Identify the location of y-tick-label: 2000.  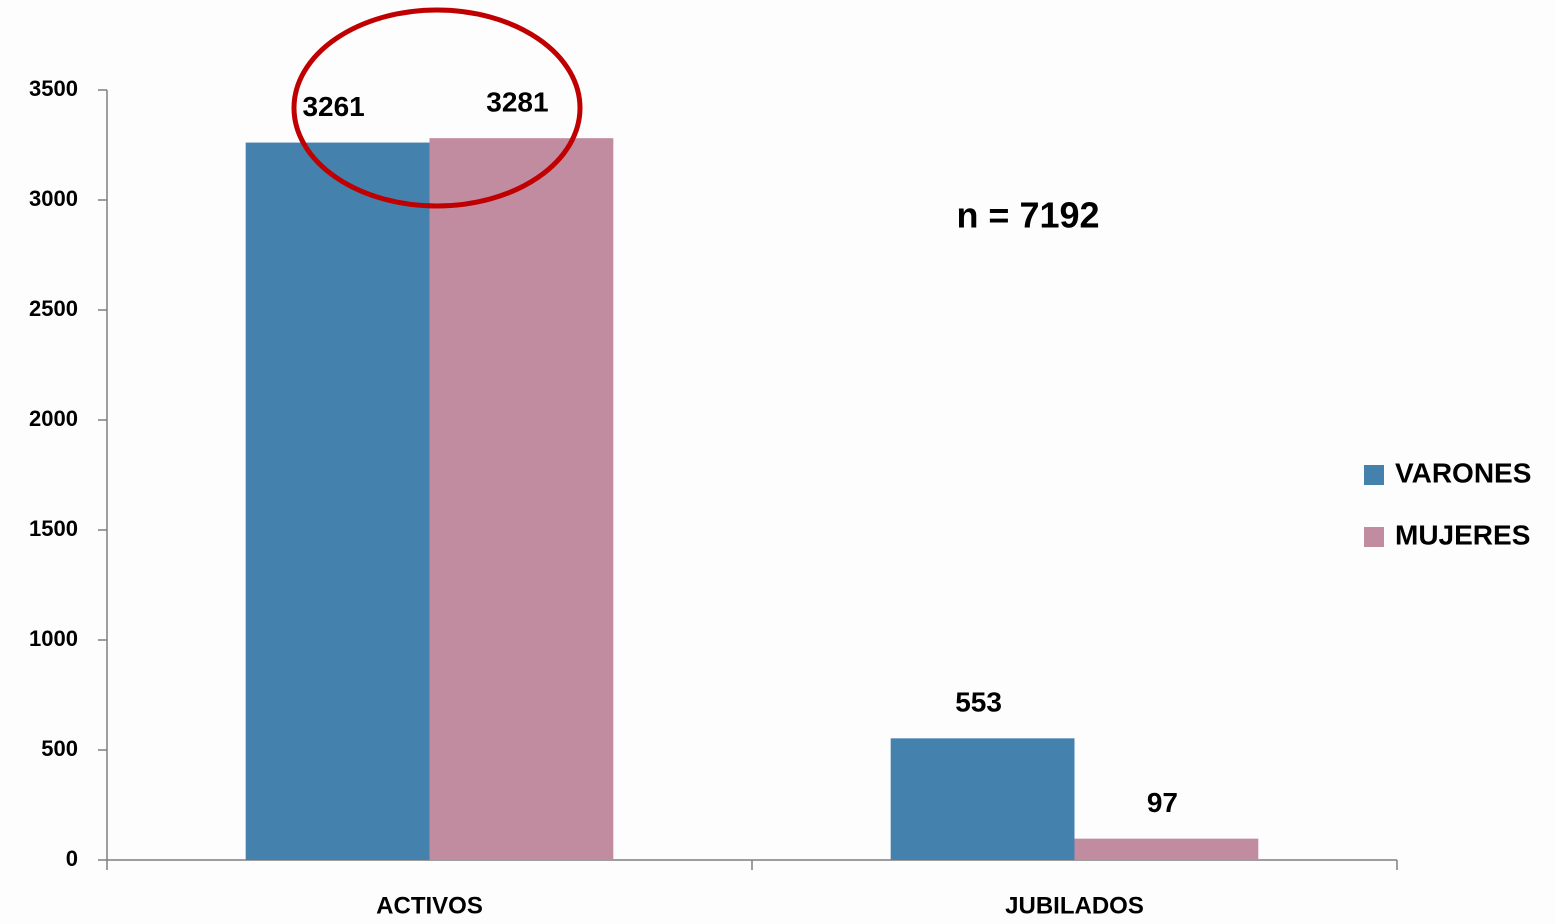
(53, 418).